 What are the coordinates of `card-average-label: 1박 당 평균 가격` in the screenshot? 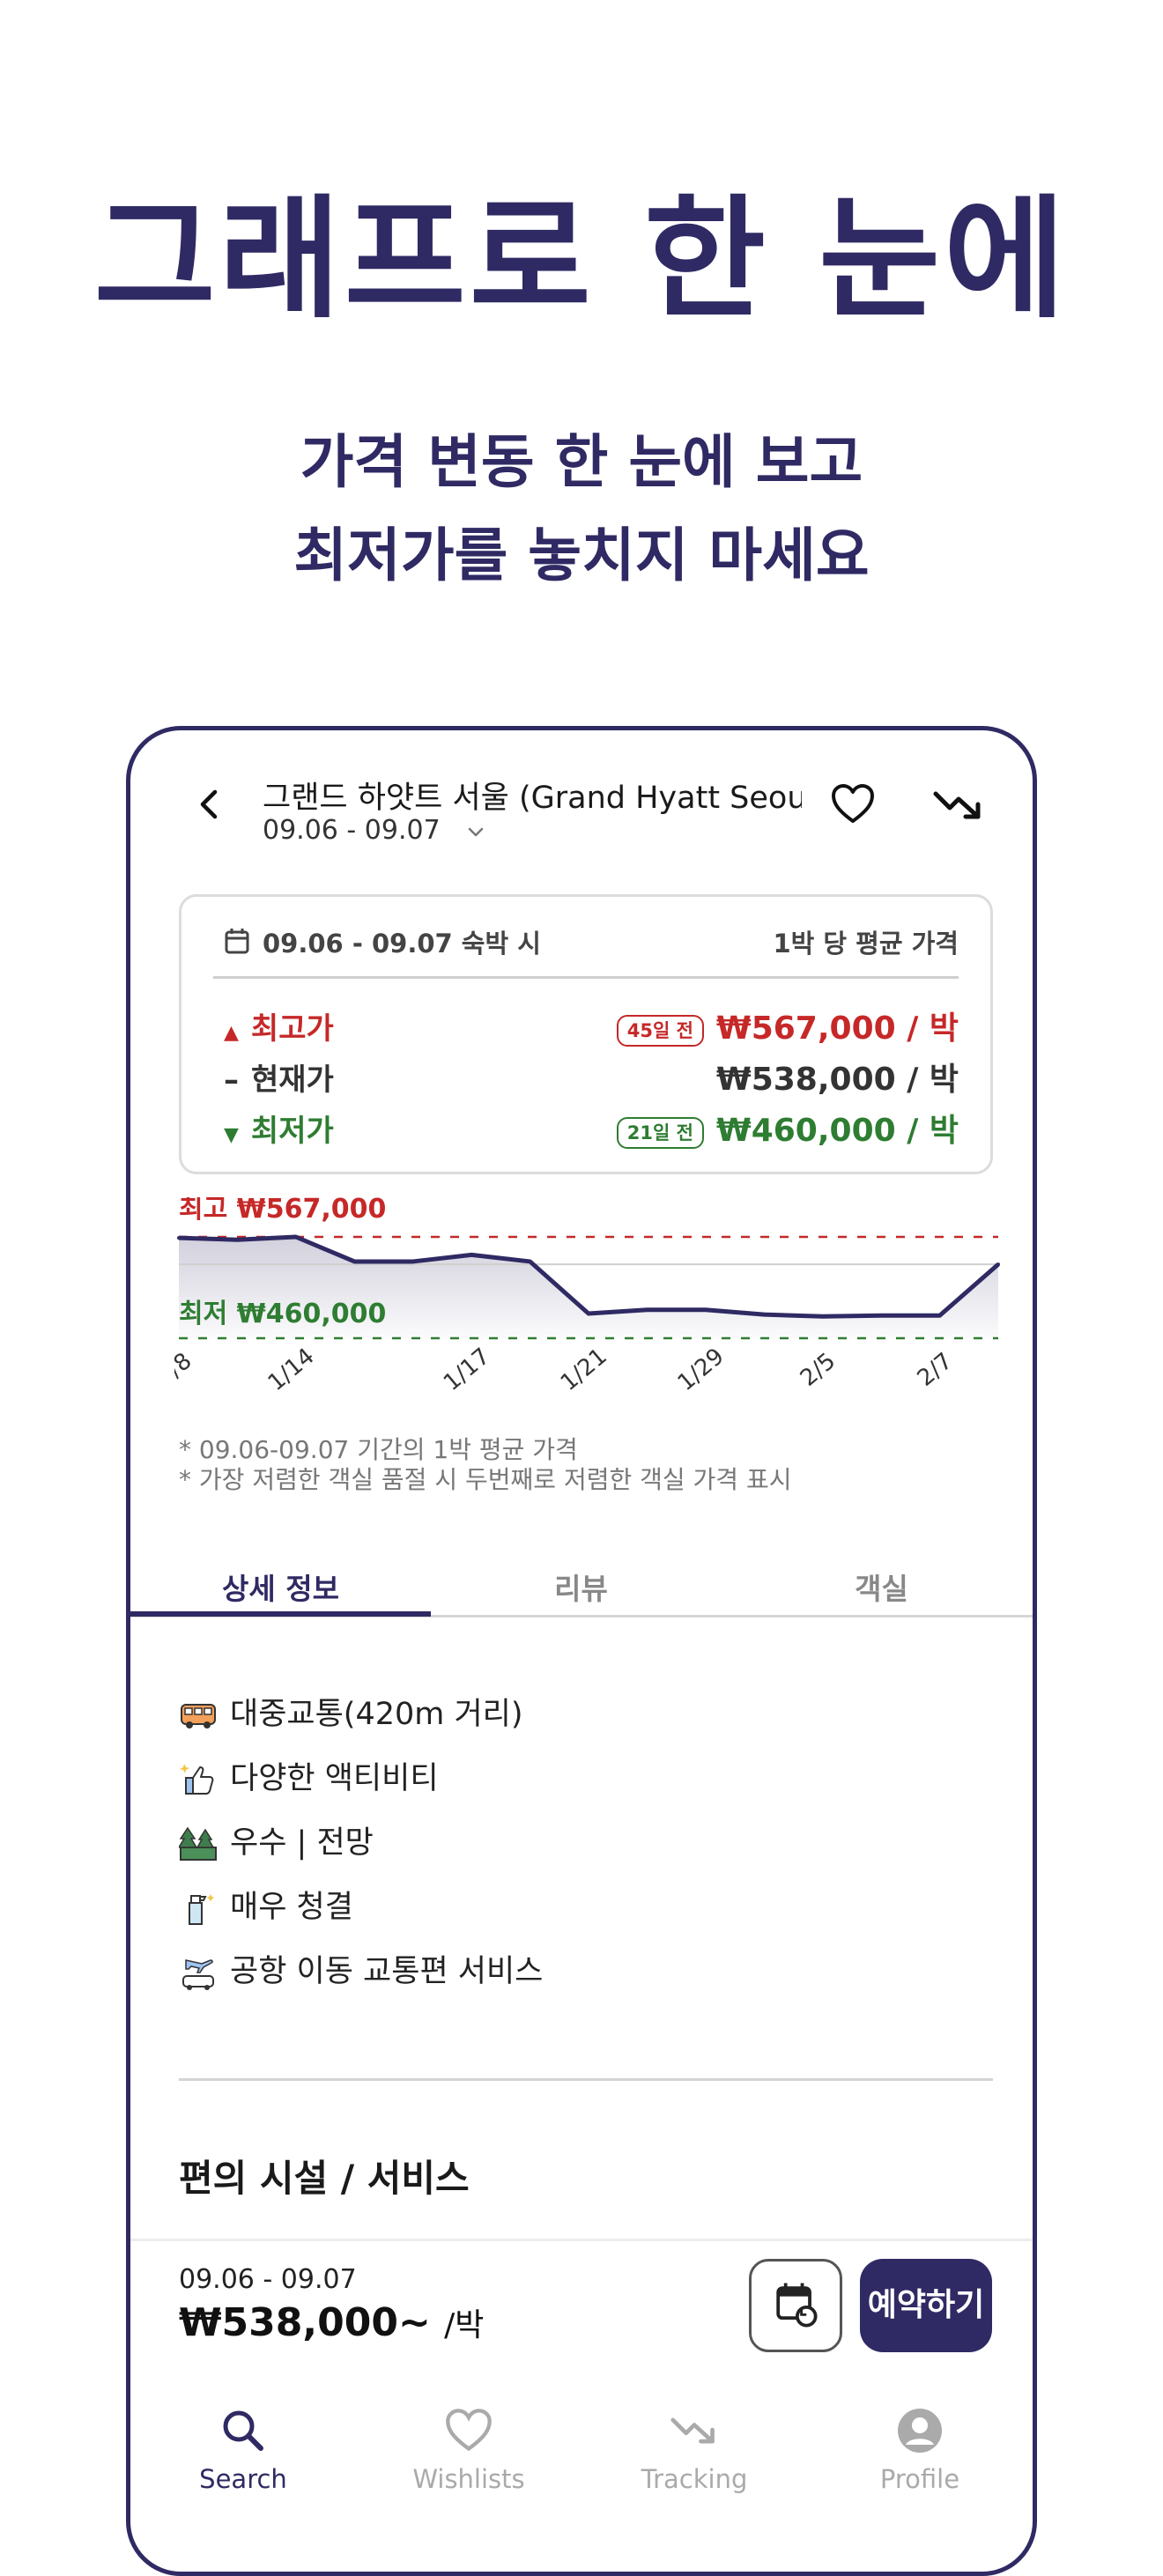 It's located at (866, 944).